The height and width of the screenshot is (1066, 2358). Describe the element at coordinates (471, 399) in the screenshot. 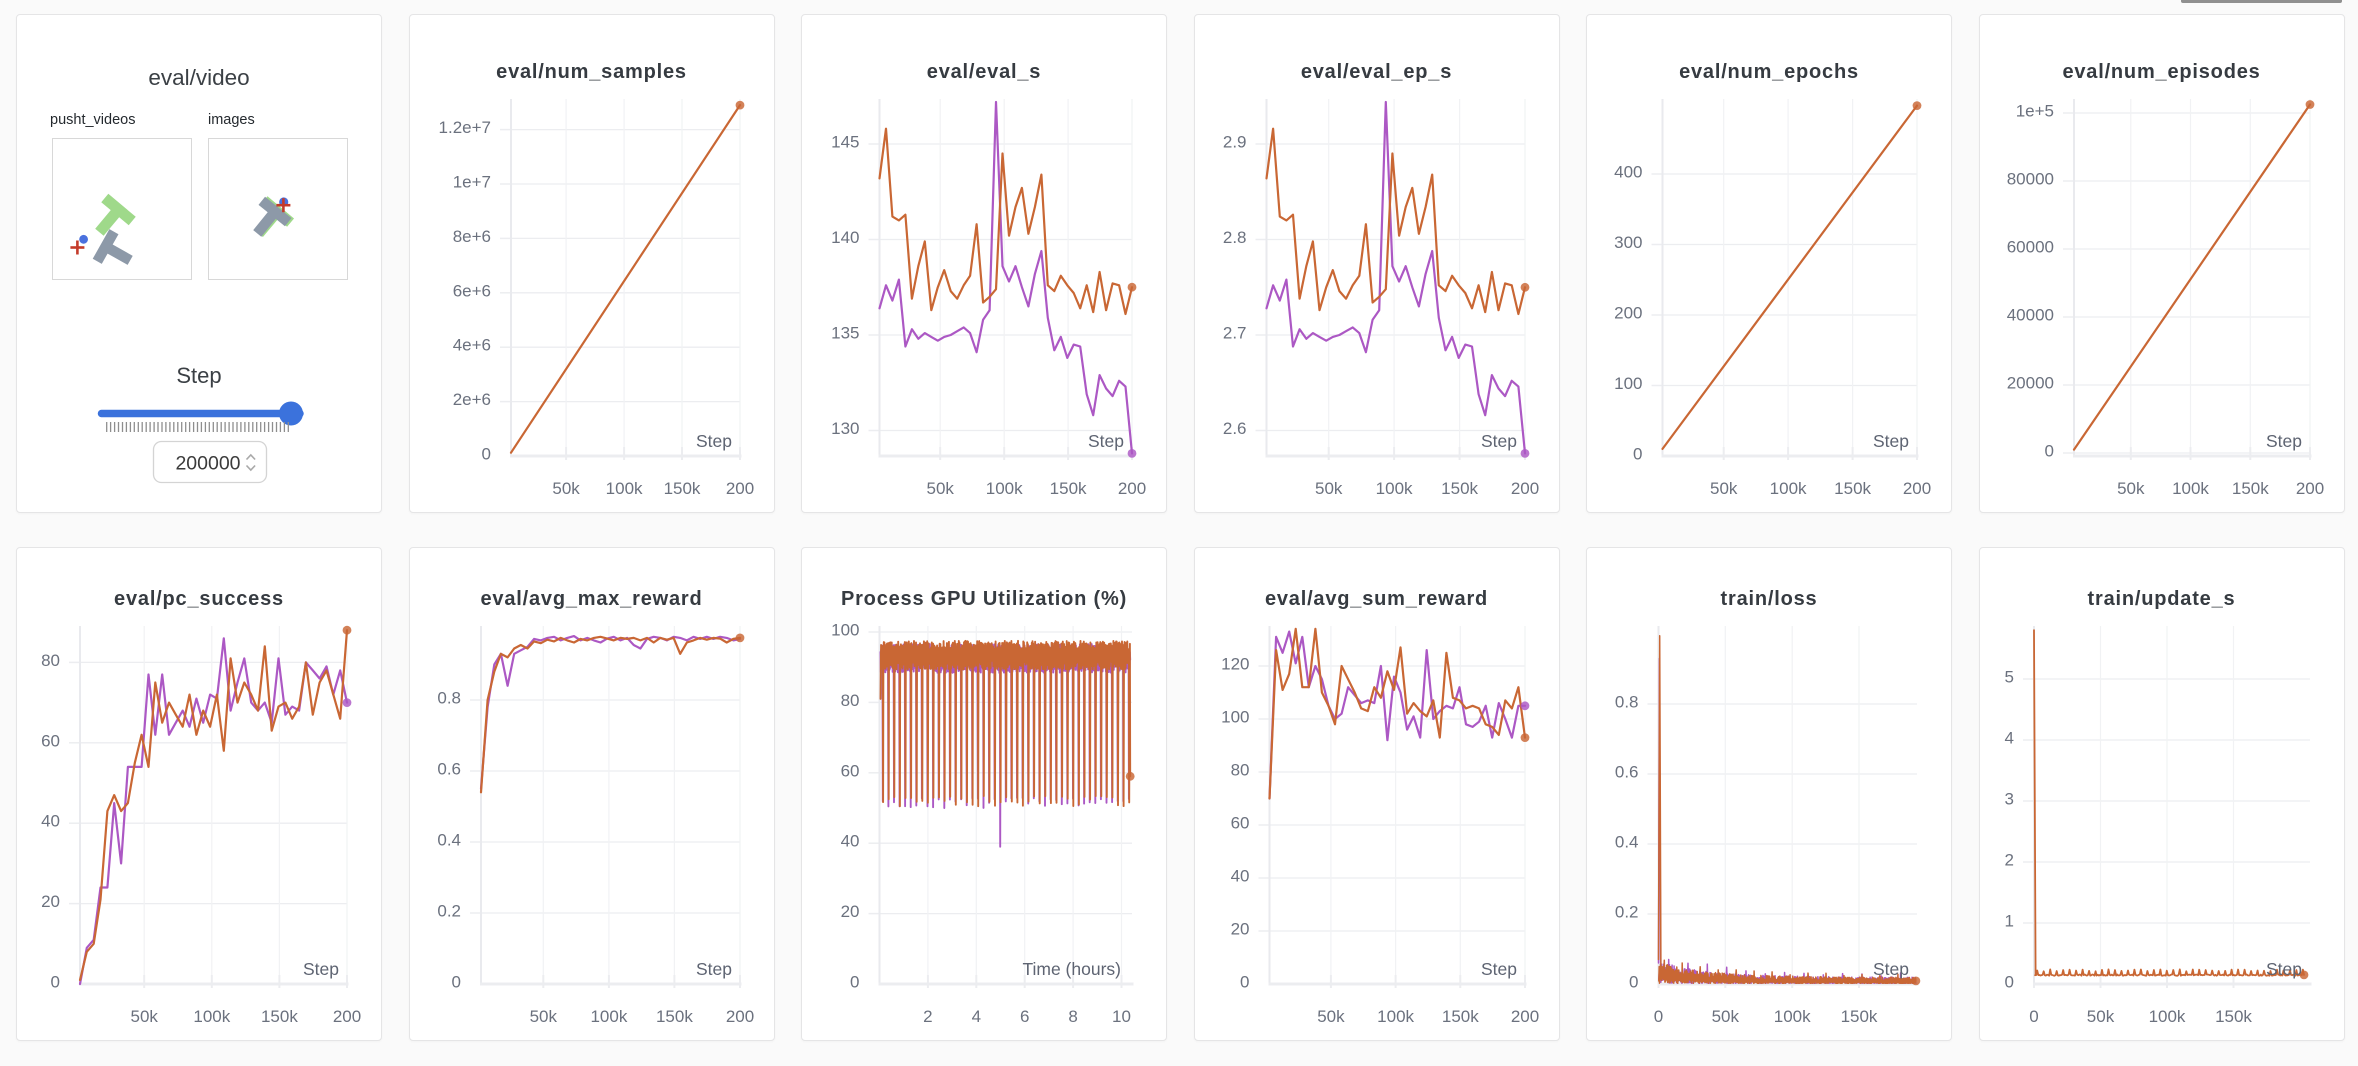

I see `svg-text: 2e+6` at that location.